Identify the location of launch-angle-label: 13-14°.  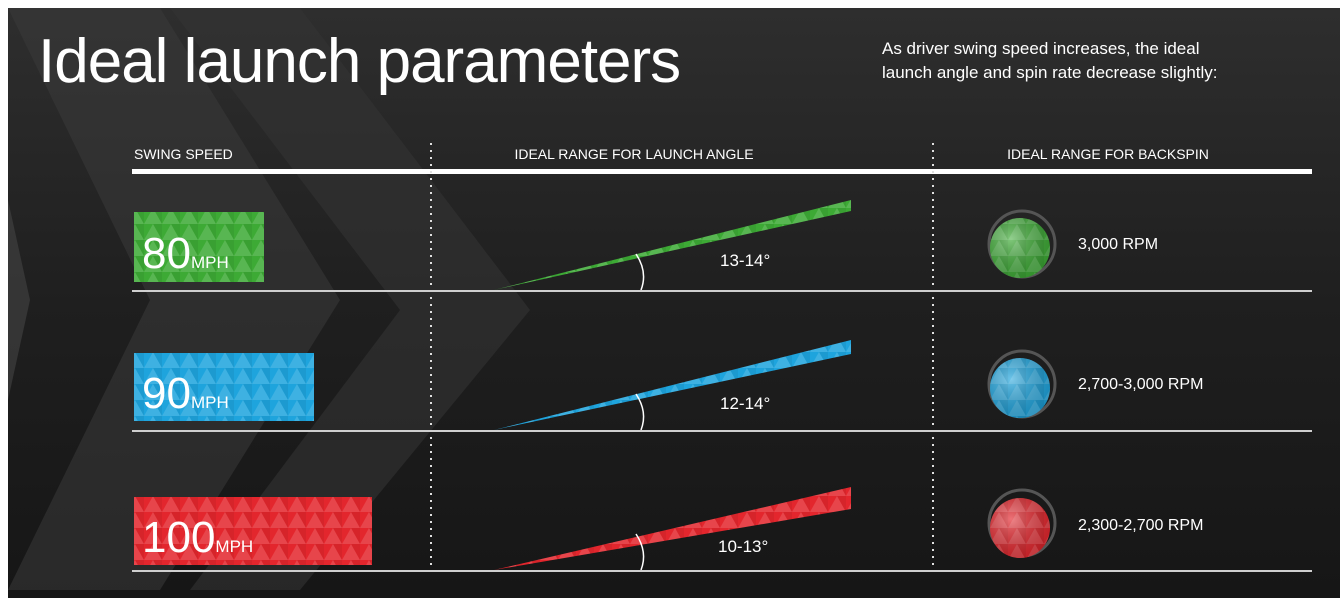
(745, 260).